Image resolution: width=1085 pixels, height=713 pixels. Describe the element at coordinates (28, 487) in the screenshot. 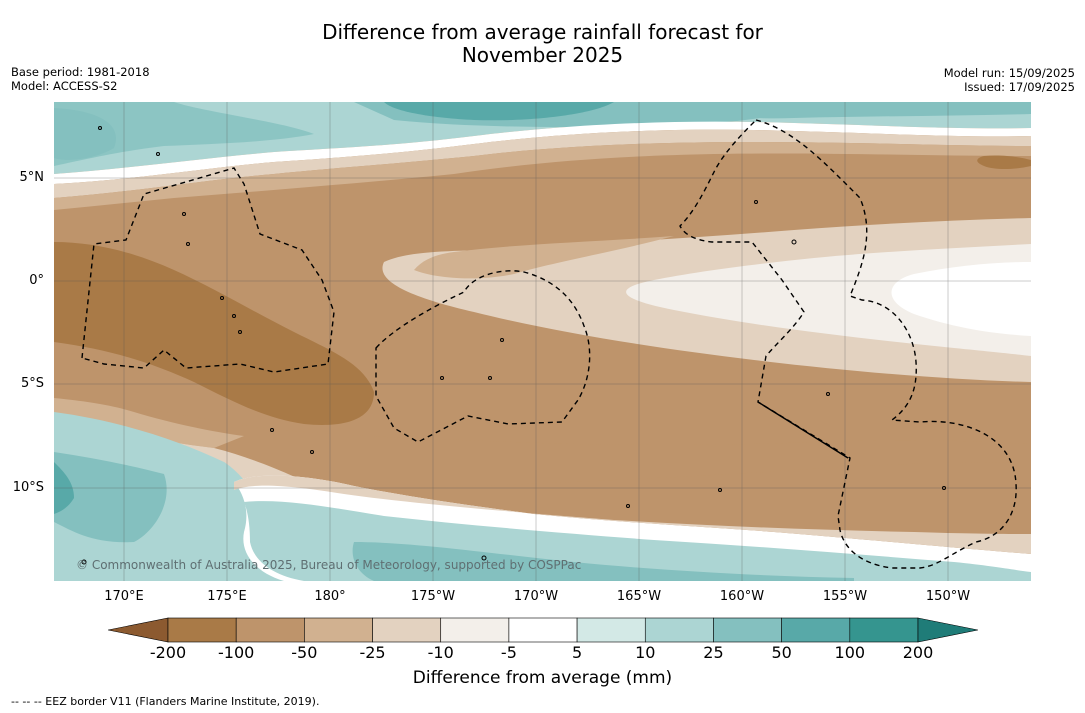

I see `lat-label-10s: 10°S` at that location.